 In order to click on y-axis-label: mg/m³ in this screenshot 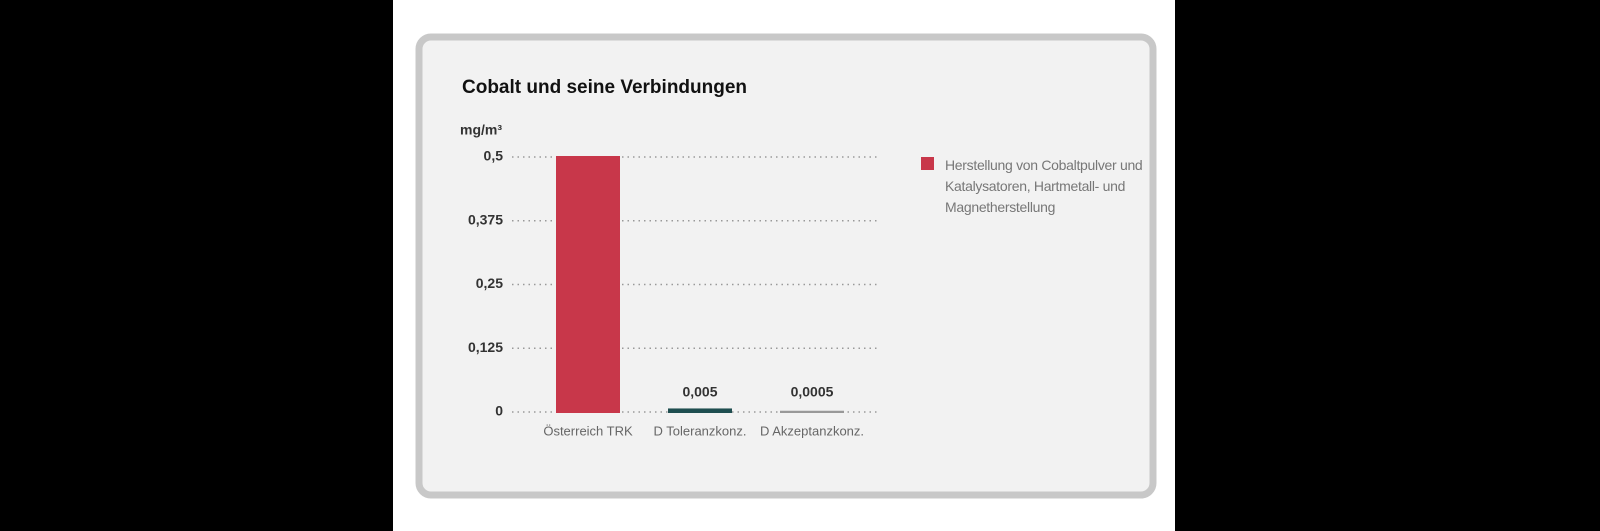, I will do `click(481, 130)`.